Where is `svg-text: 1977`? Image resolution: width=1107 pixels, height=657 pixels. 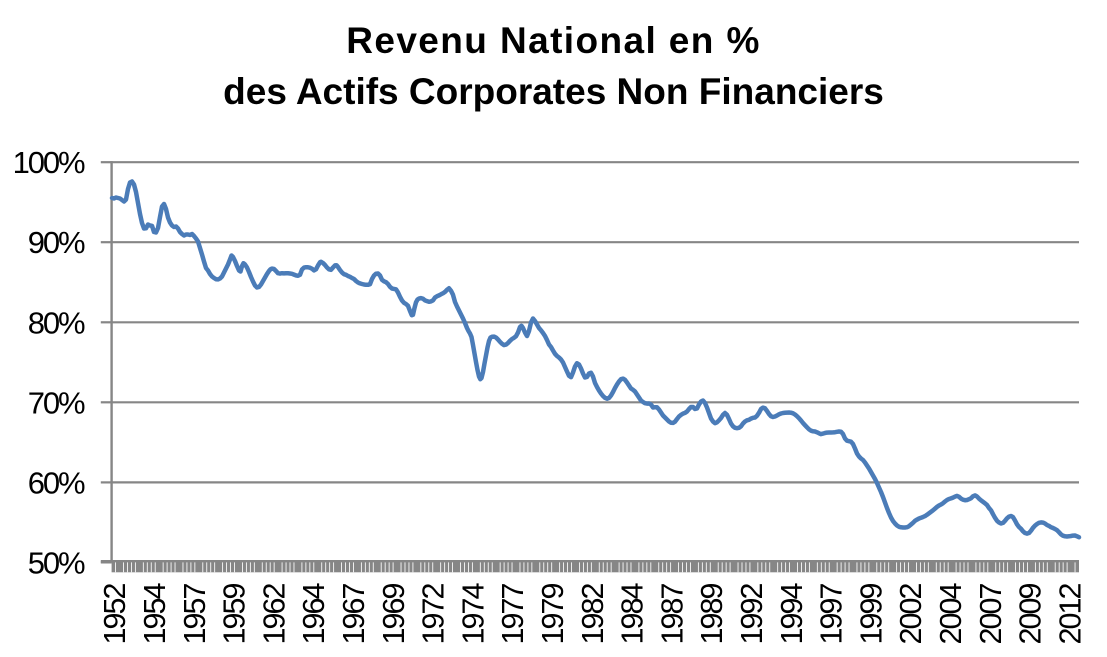 svg-text: 1977 is located at coordinates (513, 613).